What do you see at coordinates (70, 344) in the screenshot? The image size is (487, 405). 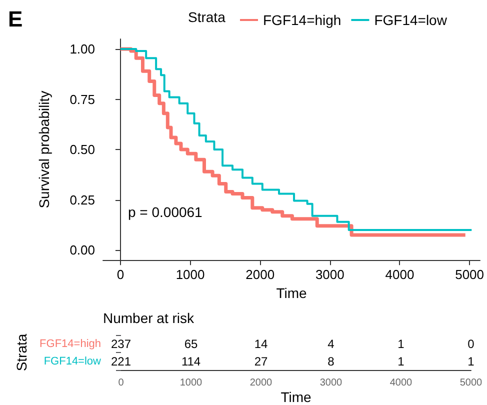 I see `y-tick-label: FGF14=high` at bounding box center [70, 344].